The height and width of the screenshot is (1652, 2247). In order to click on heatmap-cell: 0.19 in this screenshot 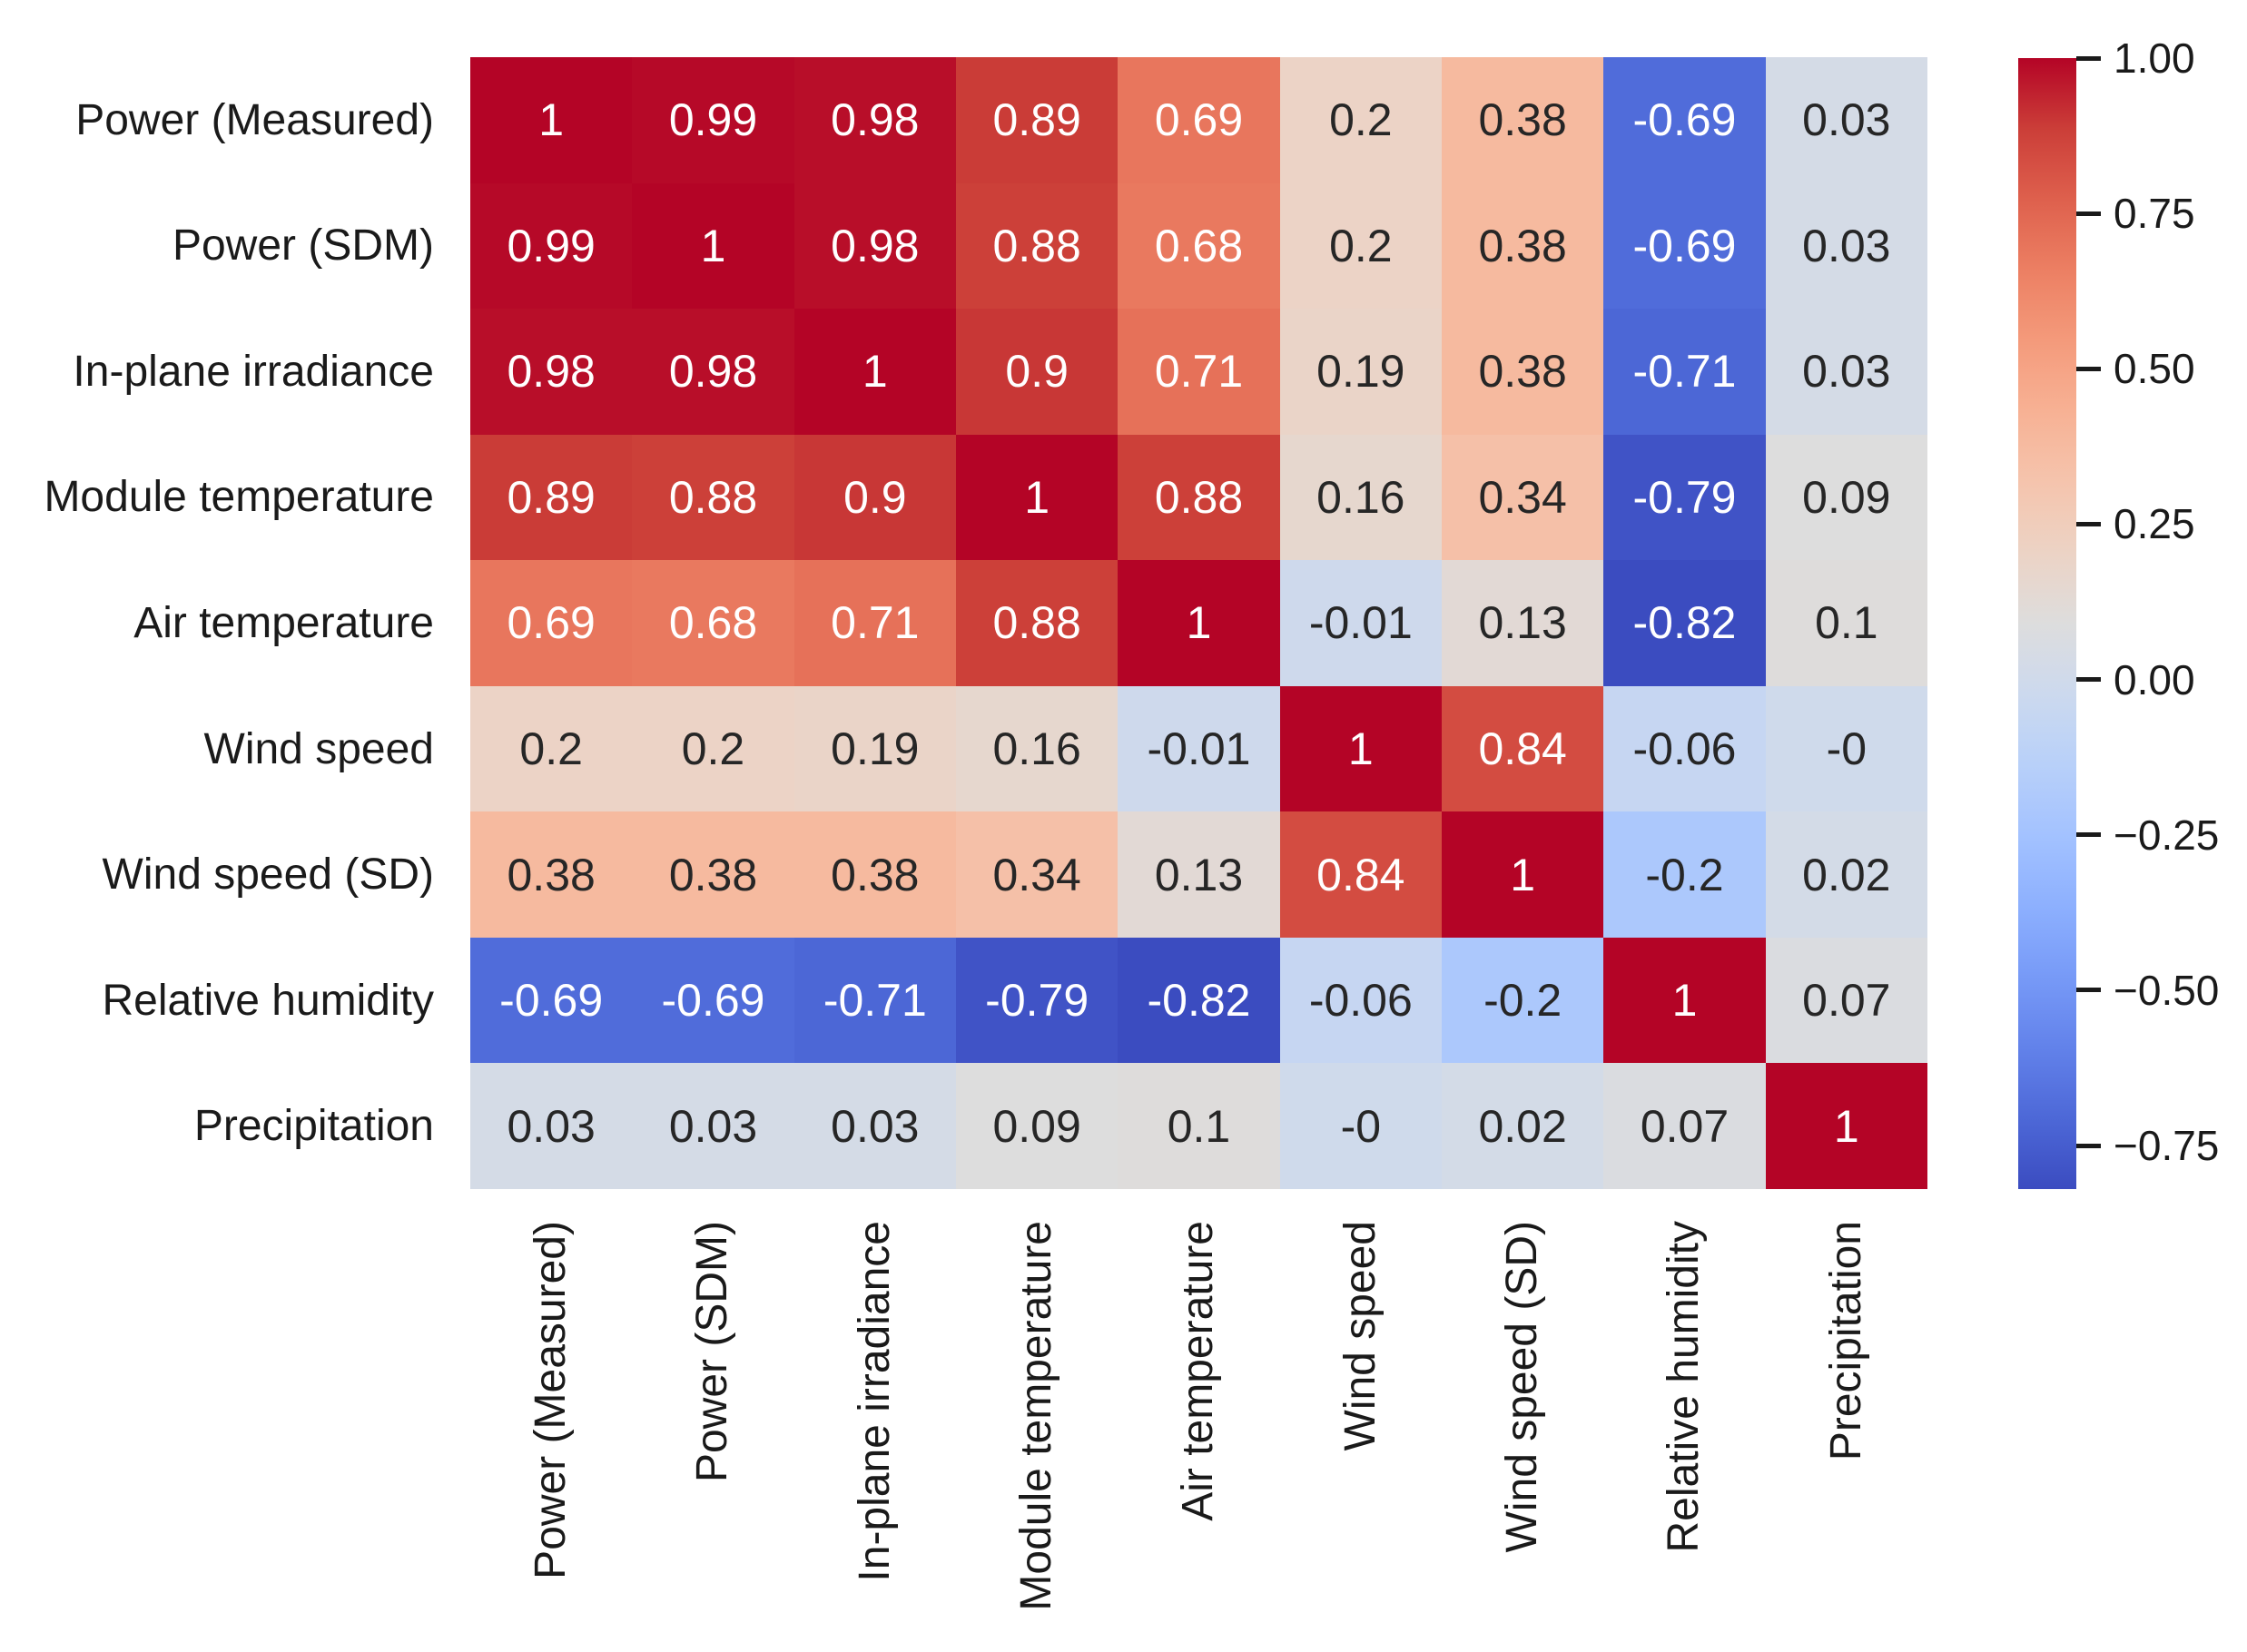, I will do `click(1360, 372)`.